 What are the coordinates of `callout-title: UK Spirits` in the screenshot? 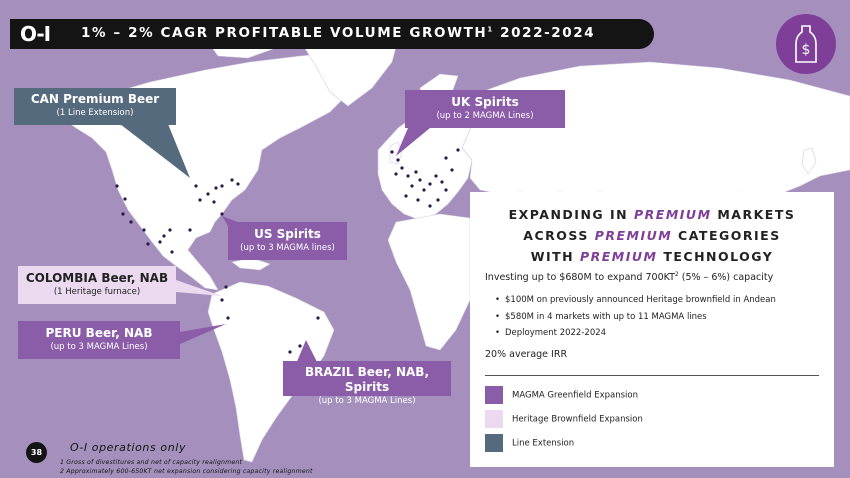 It's located at (485, 102).